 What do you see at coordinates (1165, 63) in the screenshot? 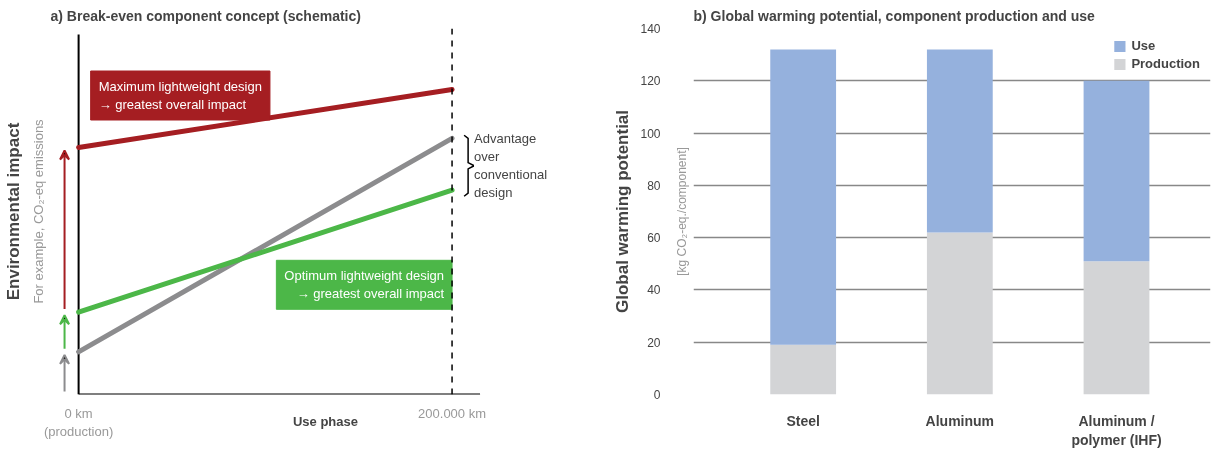
I see `legend-label: Production` at bounding box center [1165, 63].